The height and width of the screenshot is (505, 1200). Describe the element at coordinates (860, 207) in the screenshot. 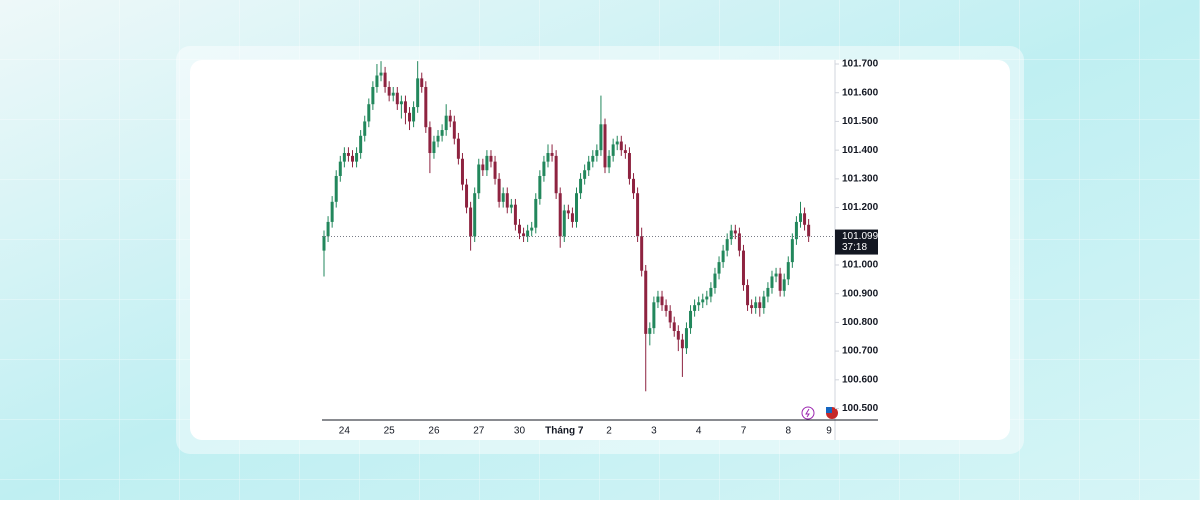

I see `y-tick-label: 101.200` at that location.